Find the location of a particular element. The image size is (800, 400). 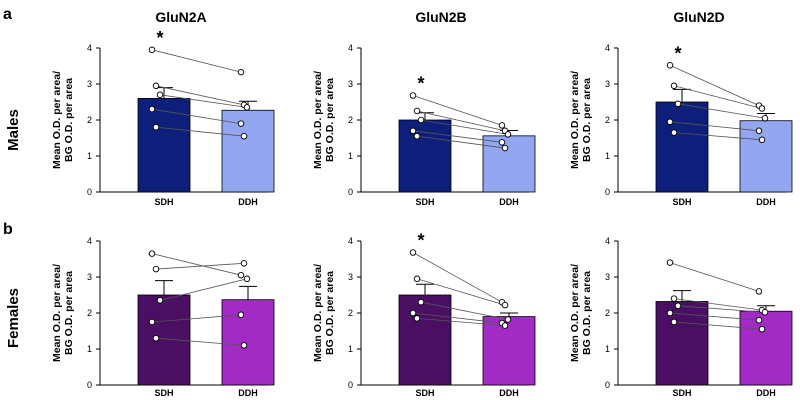

row-label-females: Females is located at coordinates (13, 318).